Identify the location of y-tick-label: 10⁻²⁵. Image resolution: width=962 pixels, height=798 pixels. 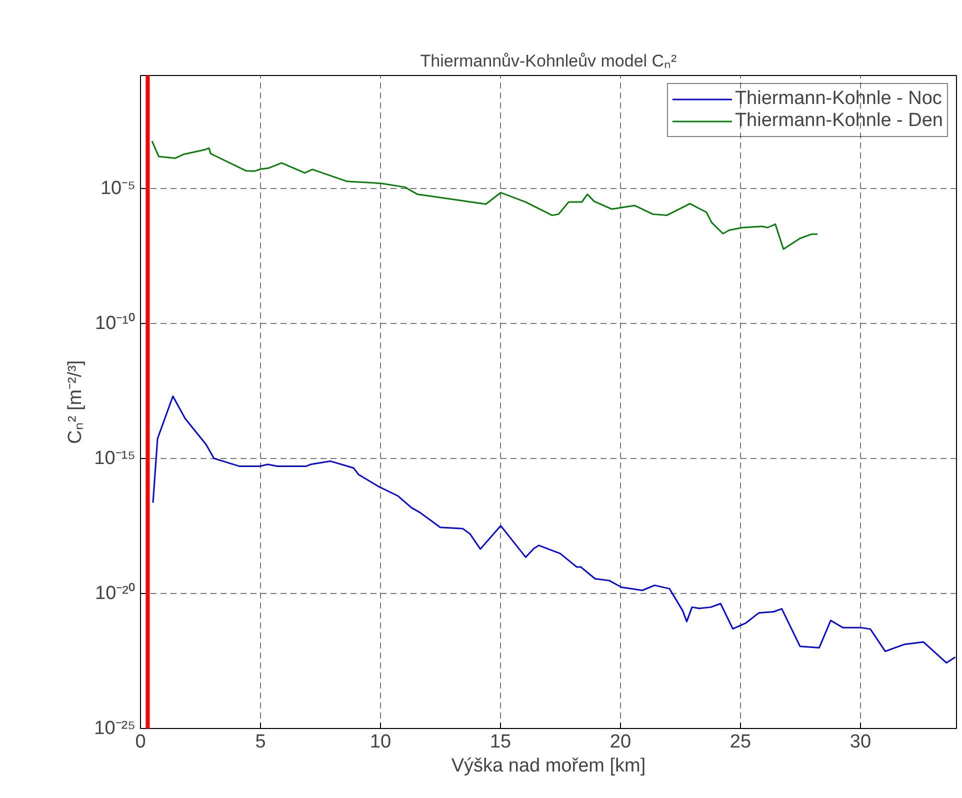
(115, 728).